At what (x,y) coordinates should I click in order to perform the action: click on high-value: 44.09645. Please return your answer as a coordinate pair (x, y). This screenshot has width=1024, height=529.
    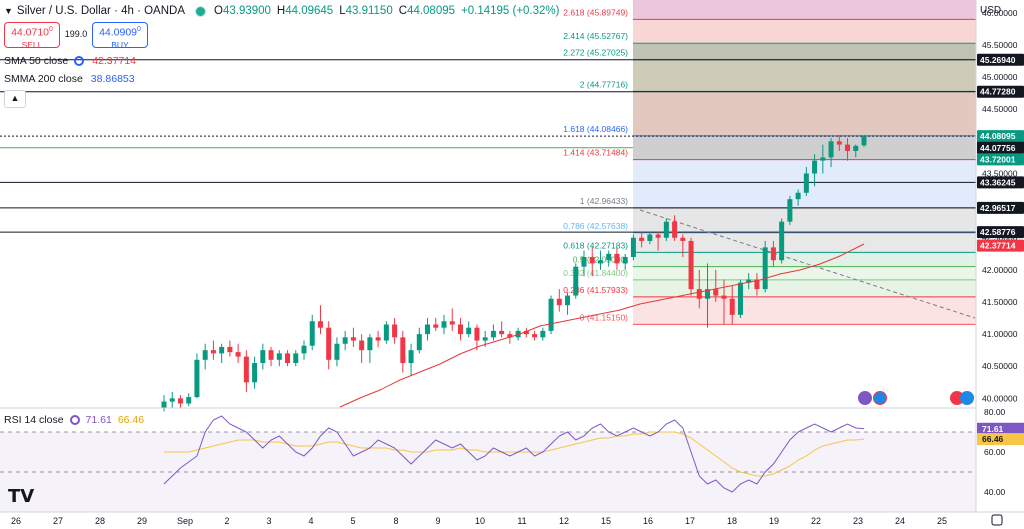
    Looking at the image, I should click on (309, 11).